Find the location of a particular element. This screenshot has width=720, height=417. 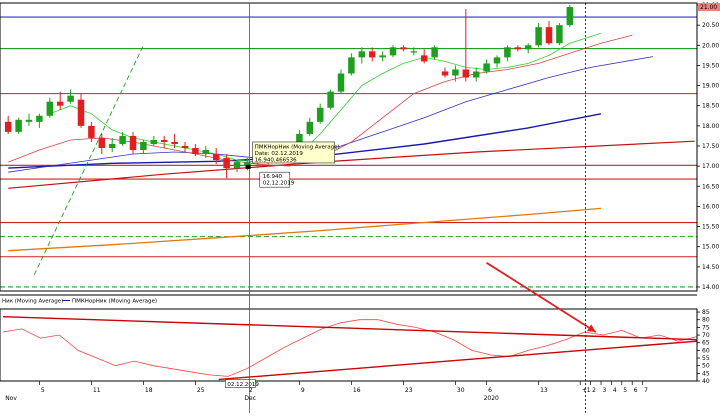

osc-y-tick-label: 45 is located at coordinates (706, 373).